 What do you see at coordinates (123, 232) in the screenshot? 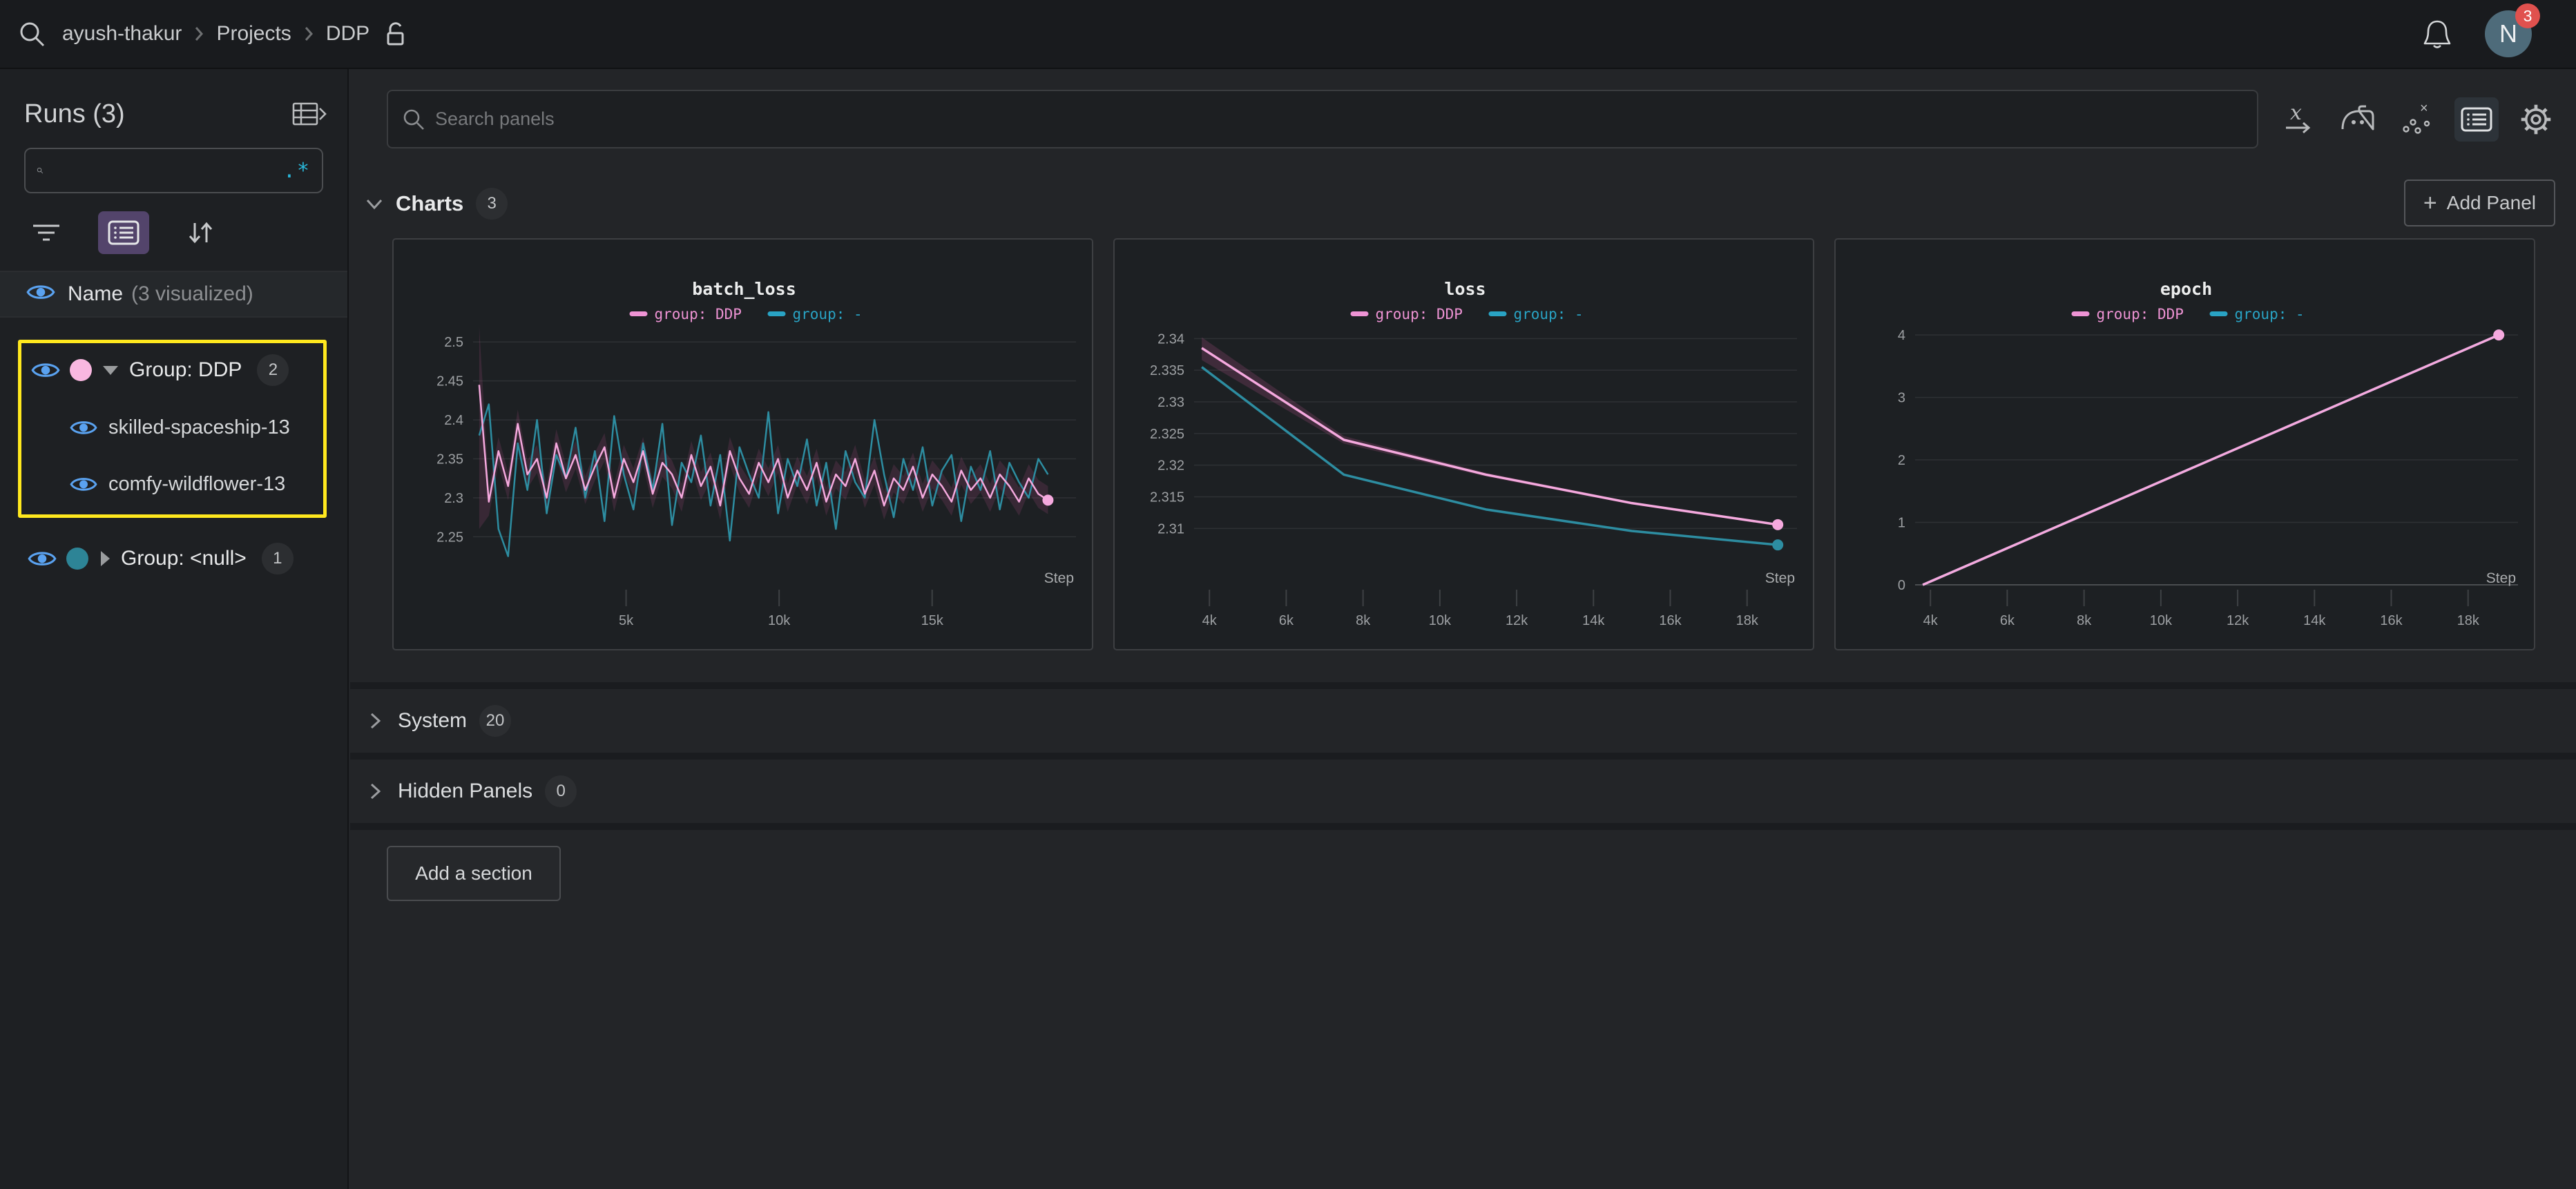
I see `group-list-view-button` at bounding box center [123, 232].